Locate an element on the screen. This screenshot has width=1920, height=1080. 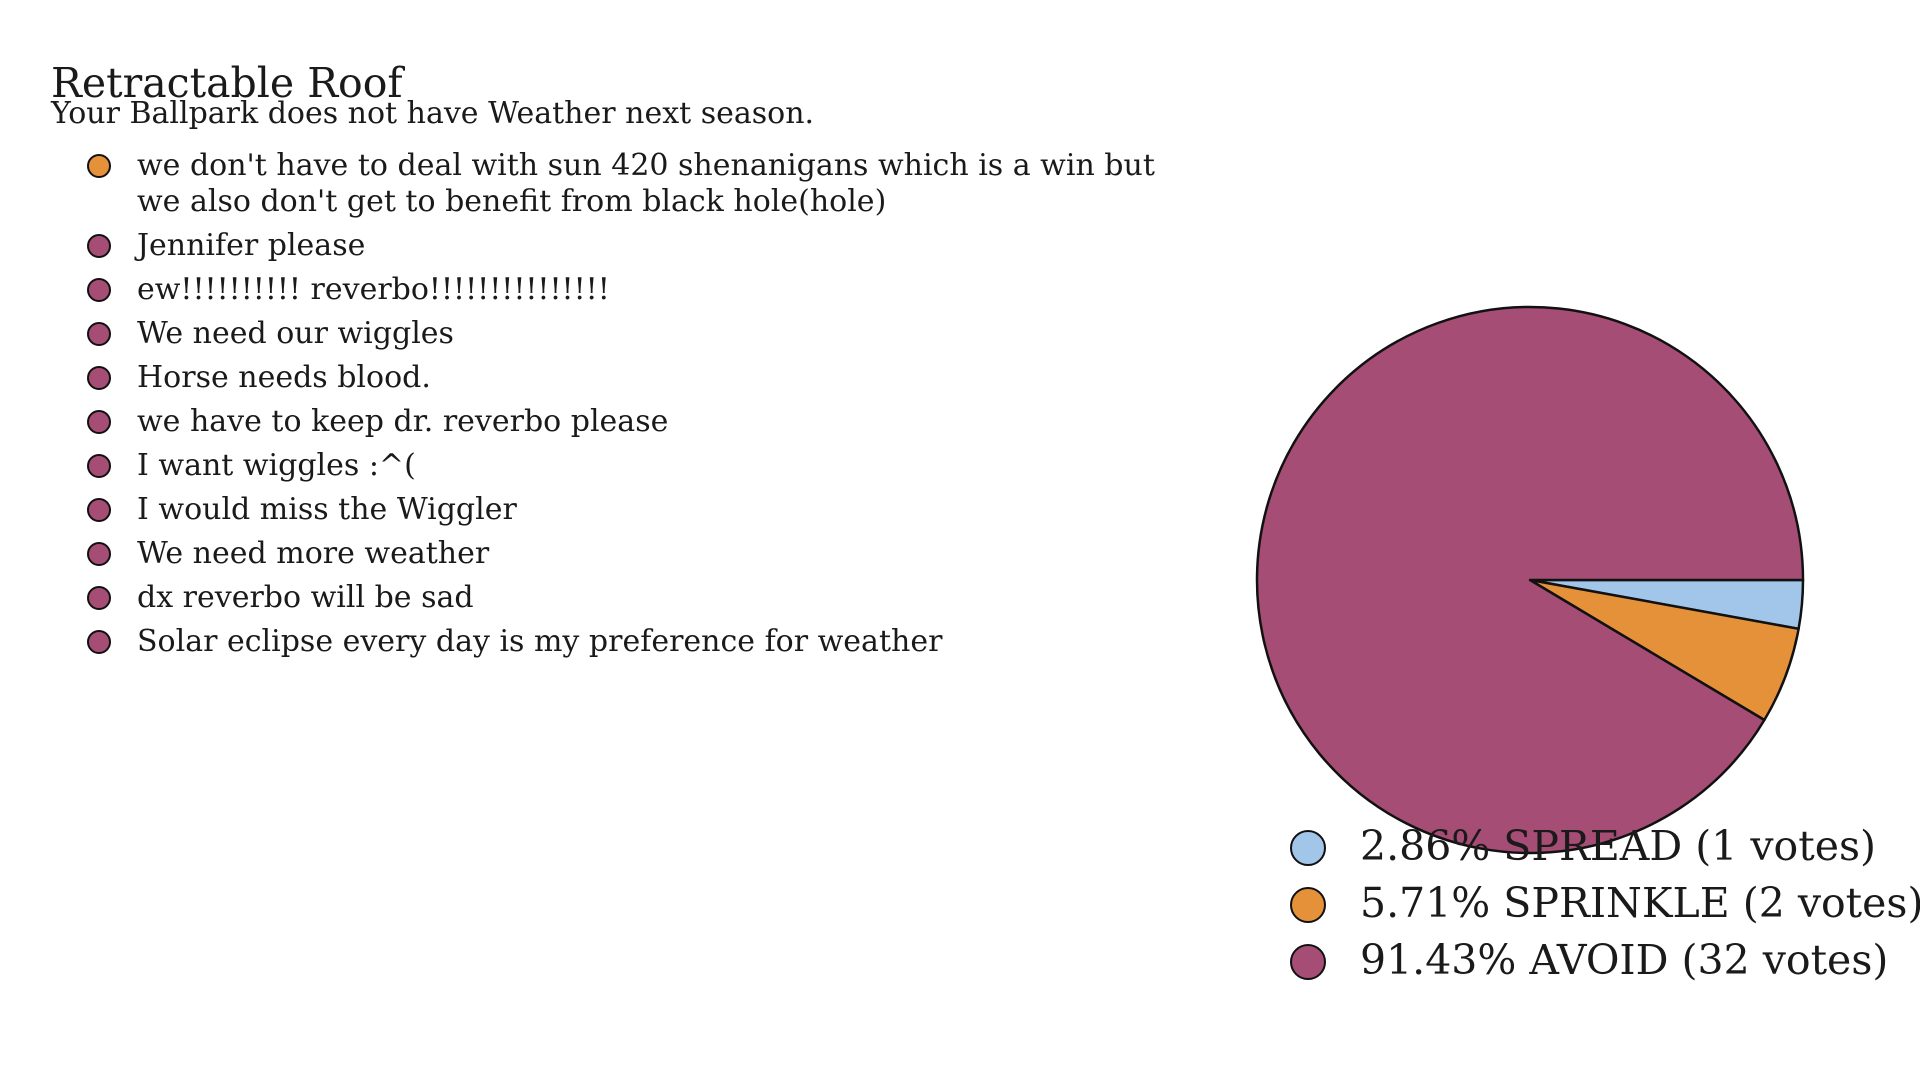
comment-text: I would miss the Wiggler is located at coordinates (327, 509).